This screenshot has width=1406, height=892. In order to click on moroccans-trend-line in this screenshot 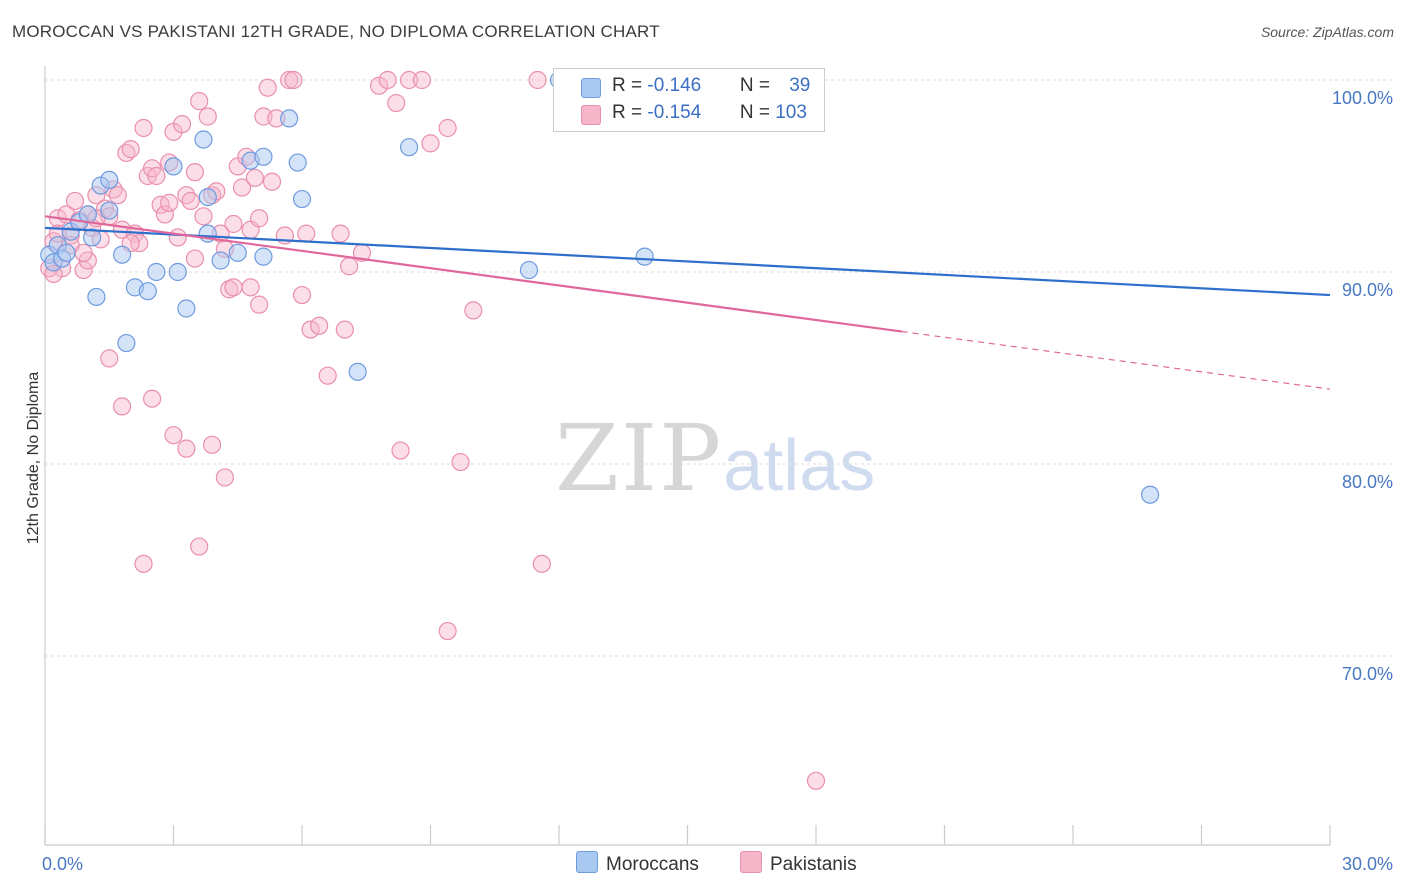, I will do `click(687, 261)`.